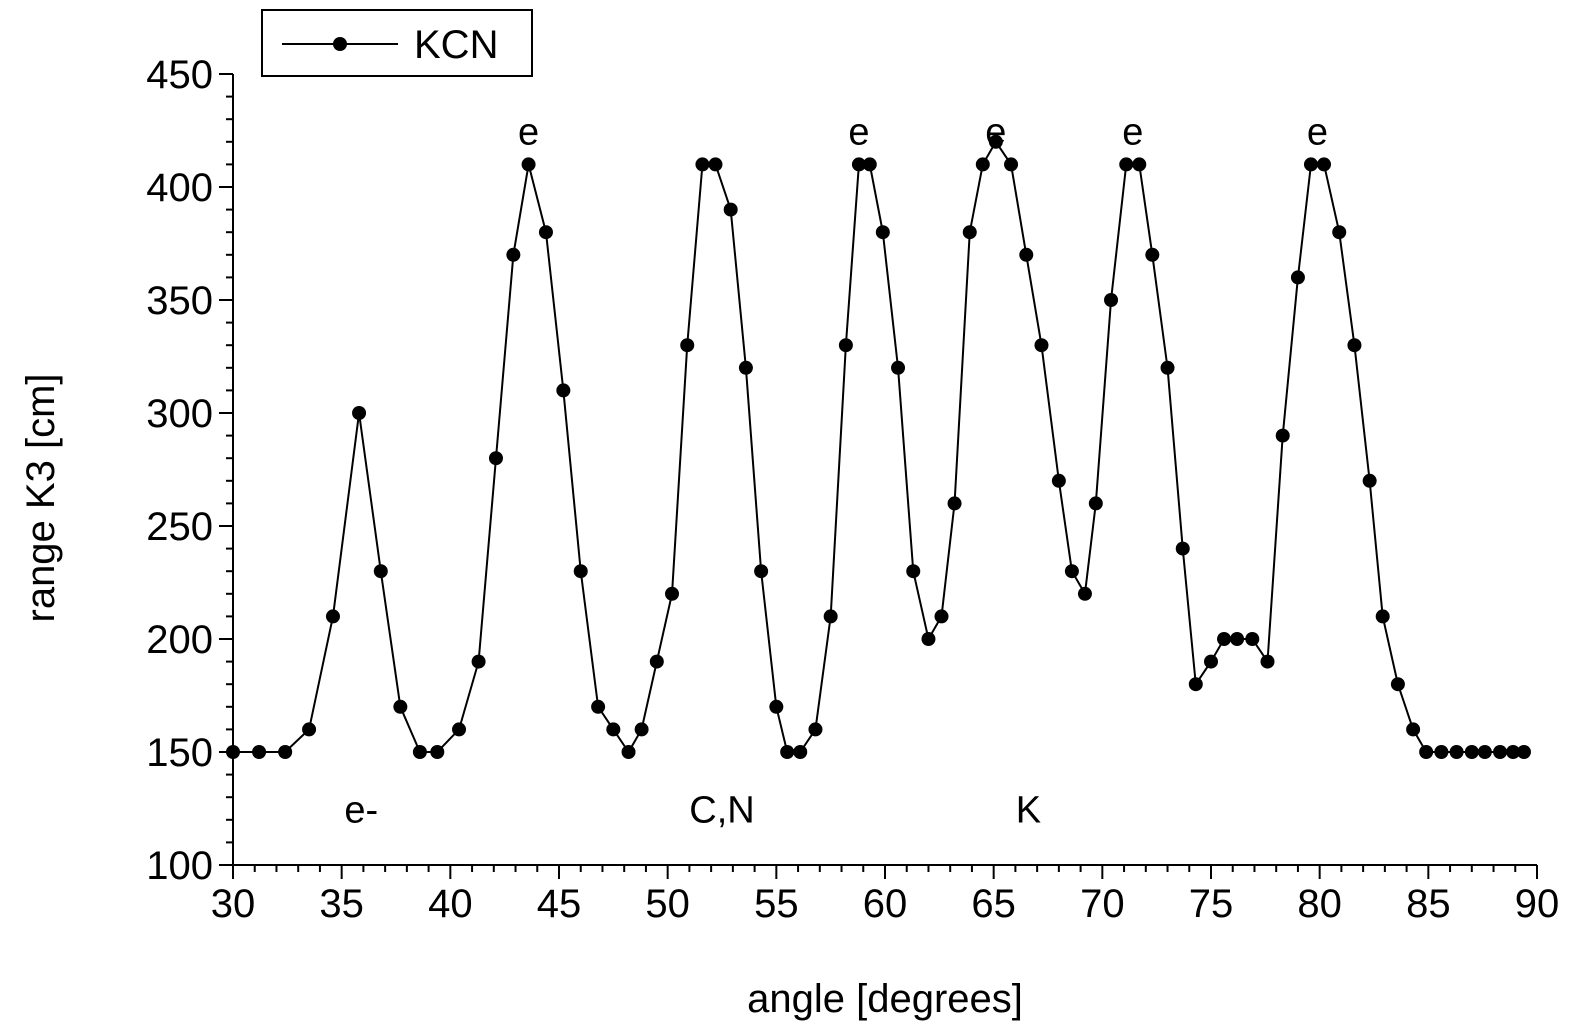 The image size is (1582, 1033). I want to click on x-tick-label: 40, so click(450, 904).